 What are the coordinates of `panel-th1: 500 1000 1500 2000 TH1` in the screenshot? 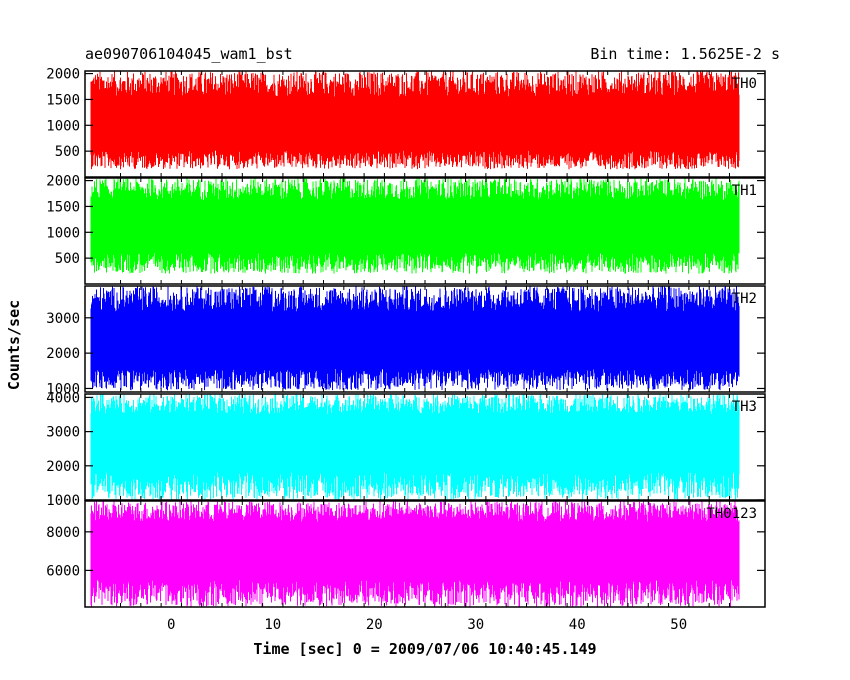 It's located at (406, 229).